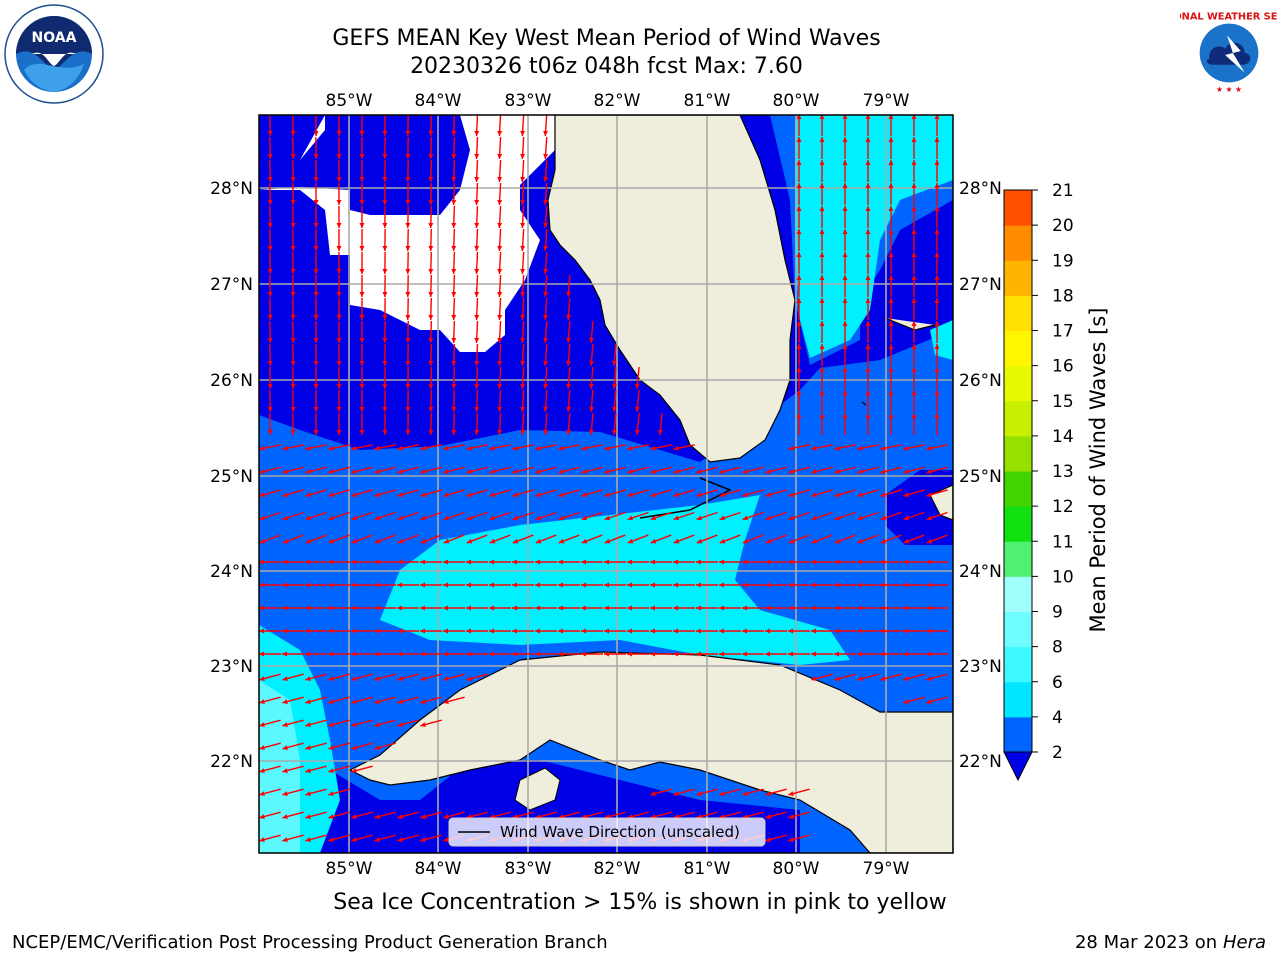  What do you see at coordinates (671, 289) in the screenshot?
I see `florida-landmass` at bounding box center [671, 289].